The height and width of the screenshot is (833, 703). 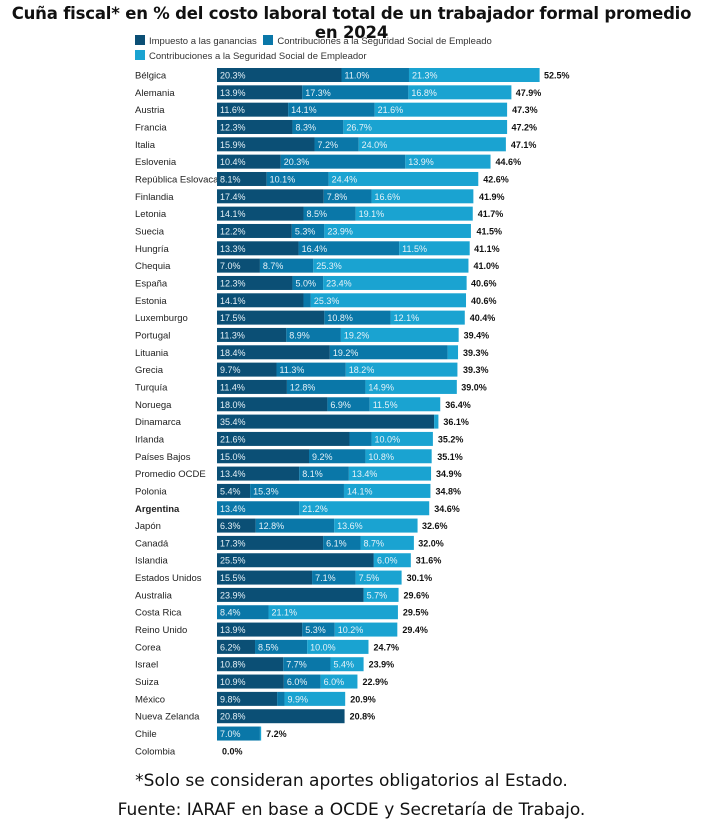 What do you see at coordinates (151, 491) in the screenshot?
I see `category-label: Polonia` at bounding box center [151, 491].